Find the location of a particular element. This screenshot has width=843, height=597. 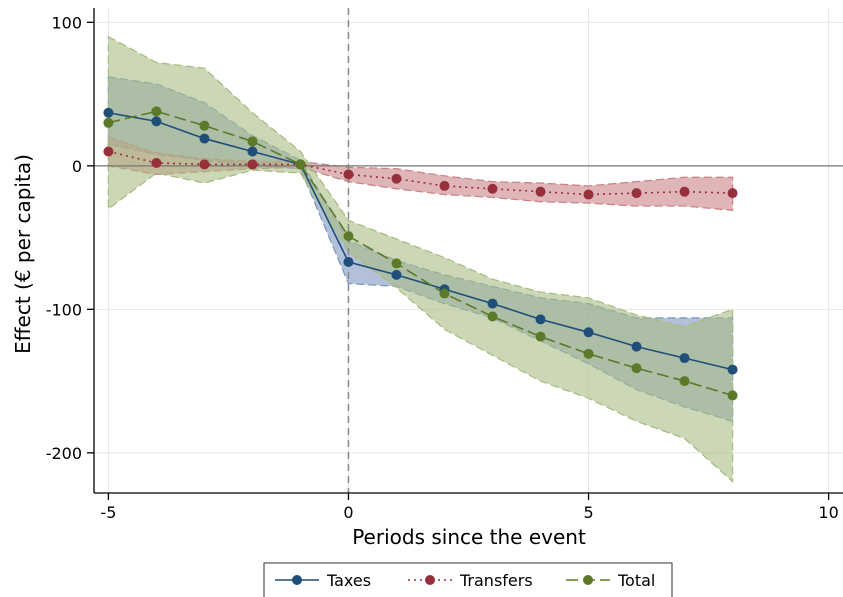

x-tick-label: 0 is located at coordinates (348, 512).